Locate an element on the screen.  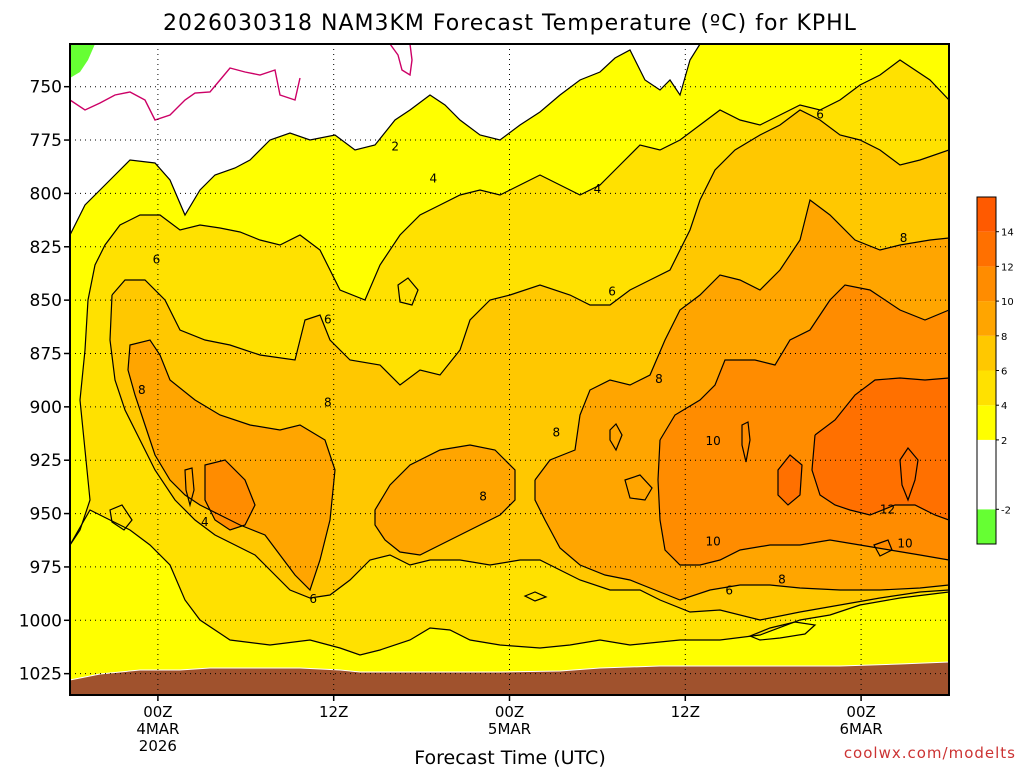
colorbar-tick-label: 14 is located at coordinates (1007, 233).